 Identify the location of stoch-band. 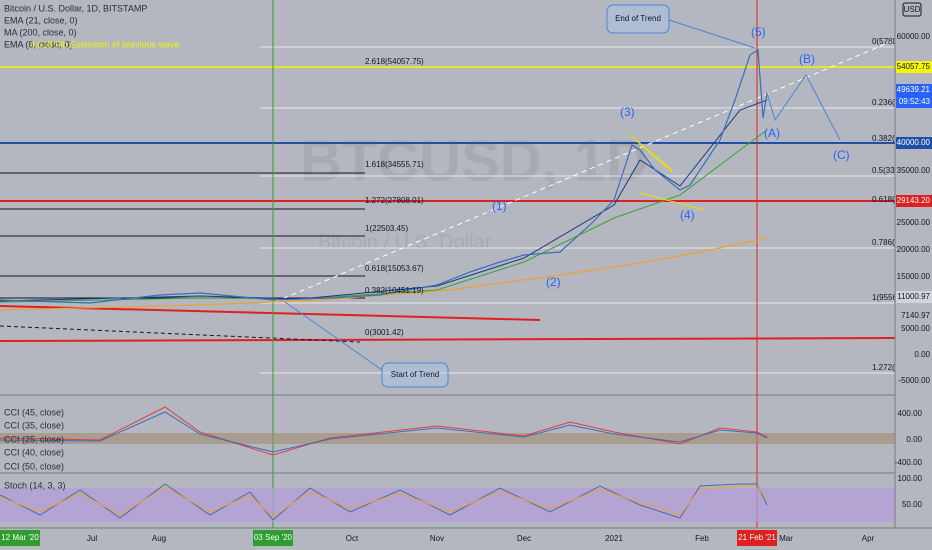
(447, 505).